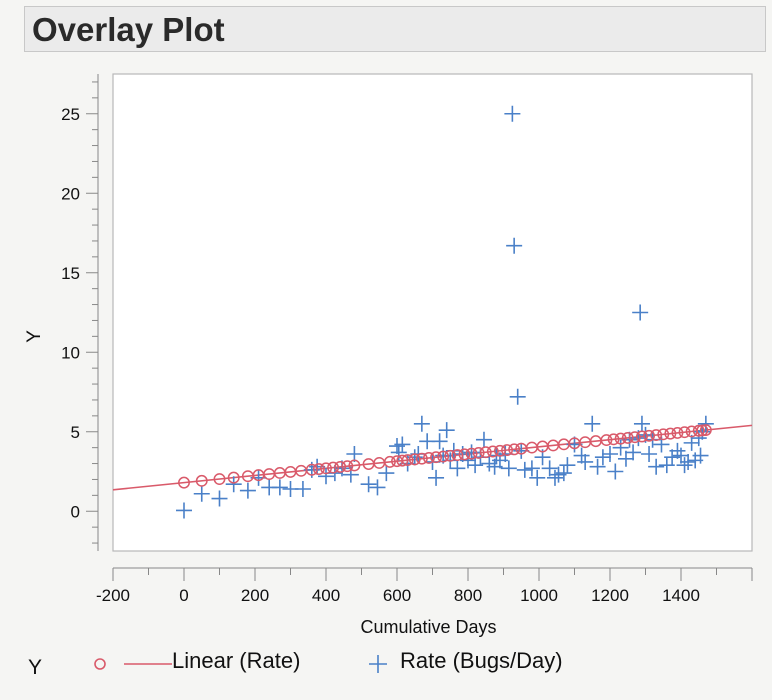  I want to click on legend-item-rate-bugs-day: Rate (Bugs/Day), so click(481, 660).